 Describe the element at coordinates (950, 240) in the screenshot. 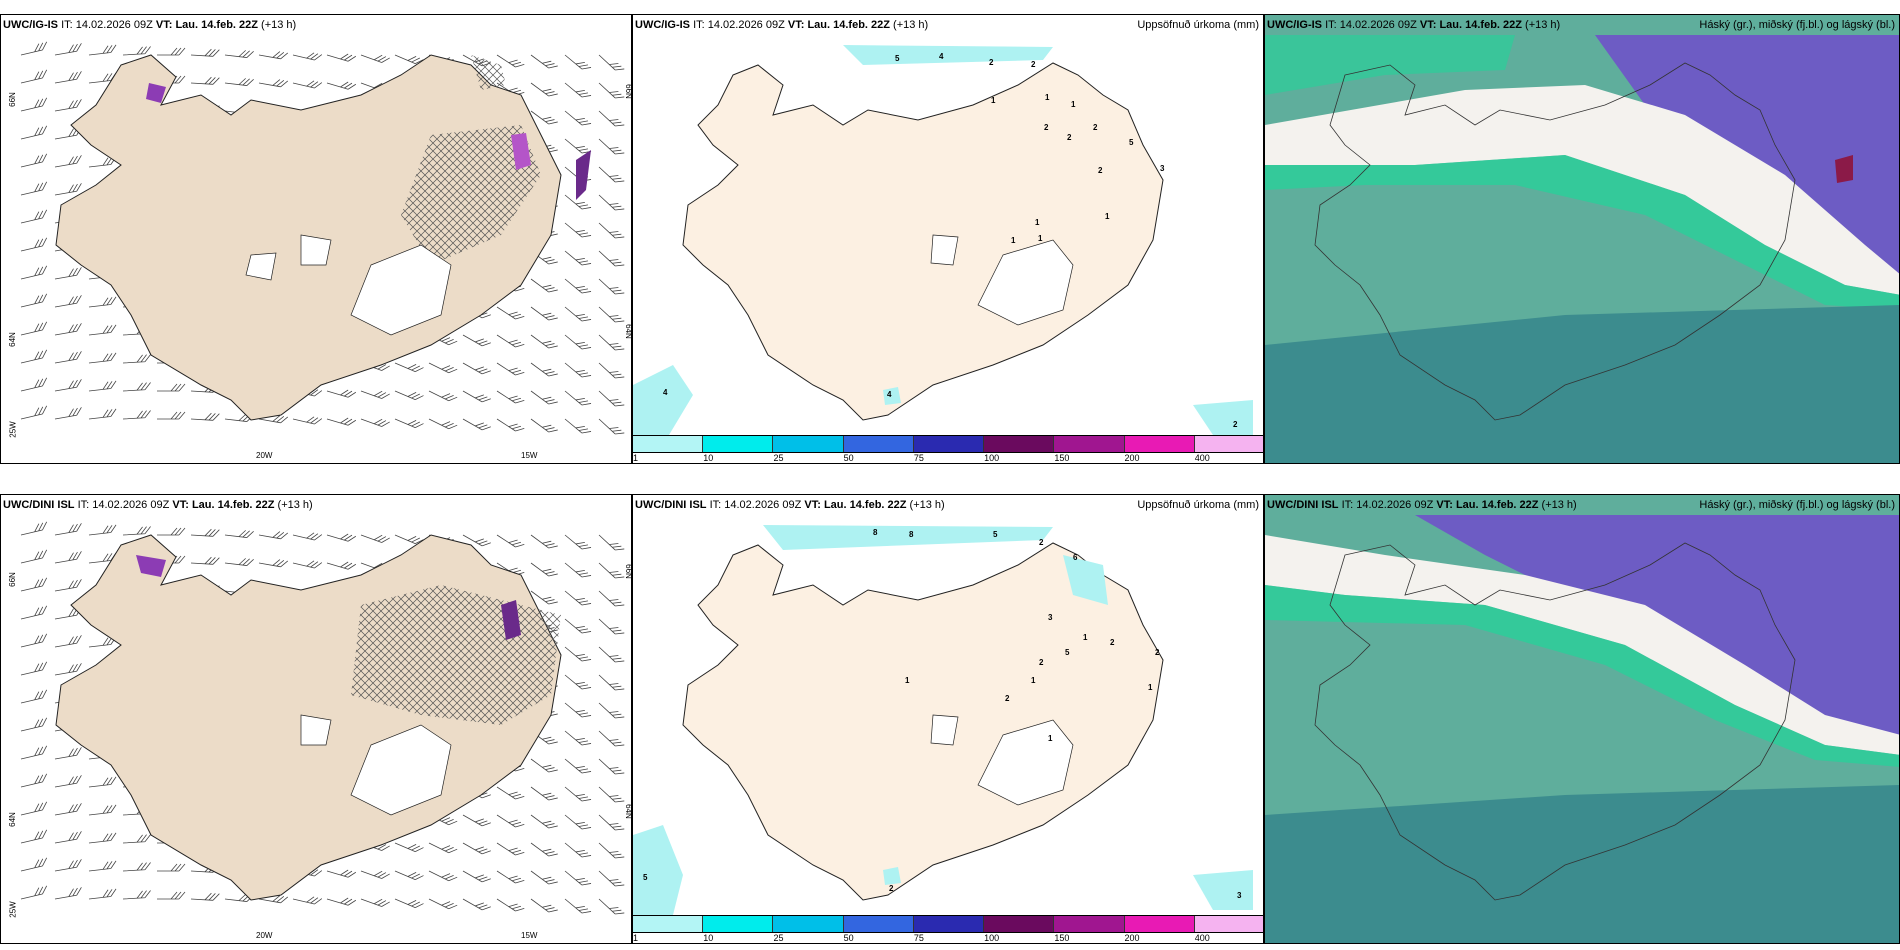

I see `precip-value-labels: 5 4 2 2 2 1 1 2 5 3 2 1 1 1 1 1 4 4 2 2` at that location.